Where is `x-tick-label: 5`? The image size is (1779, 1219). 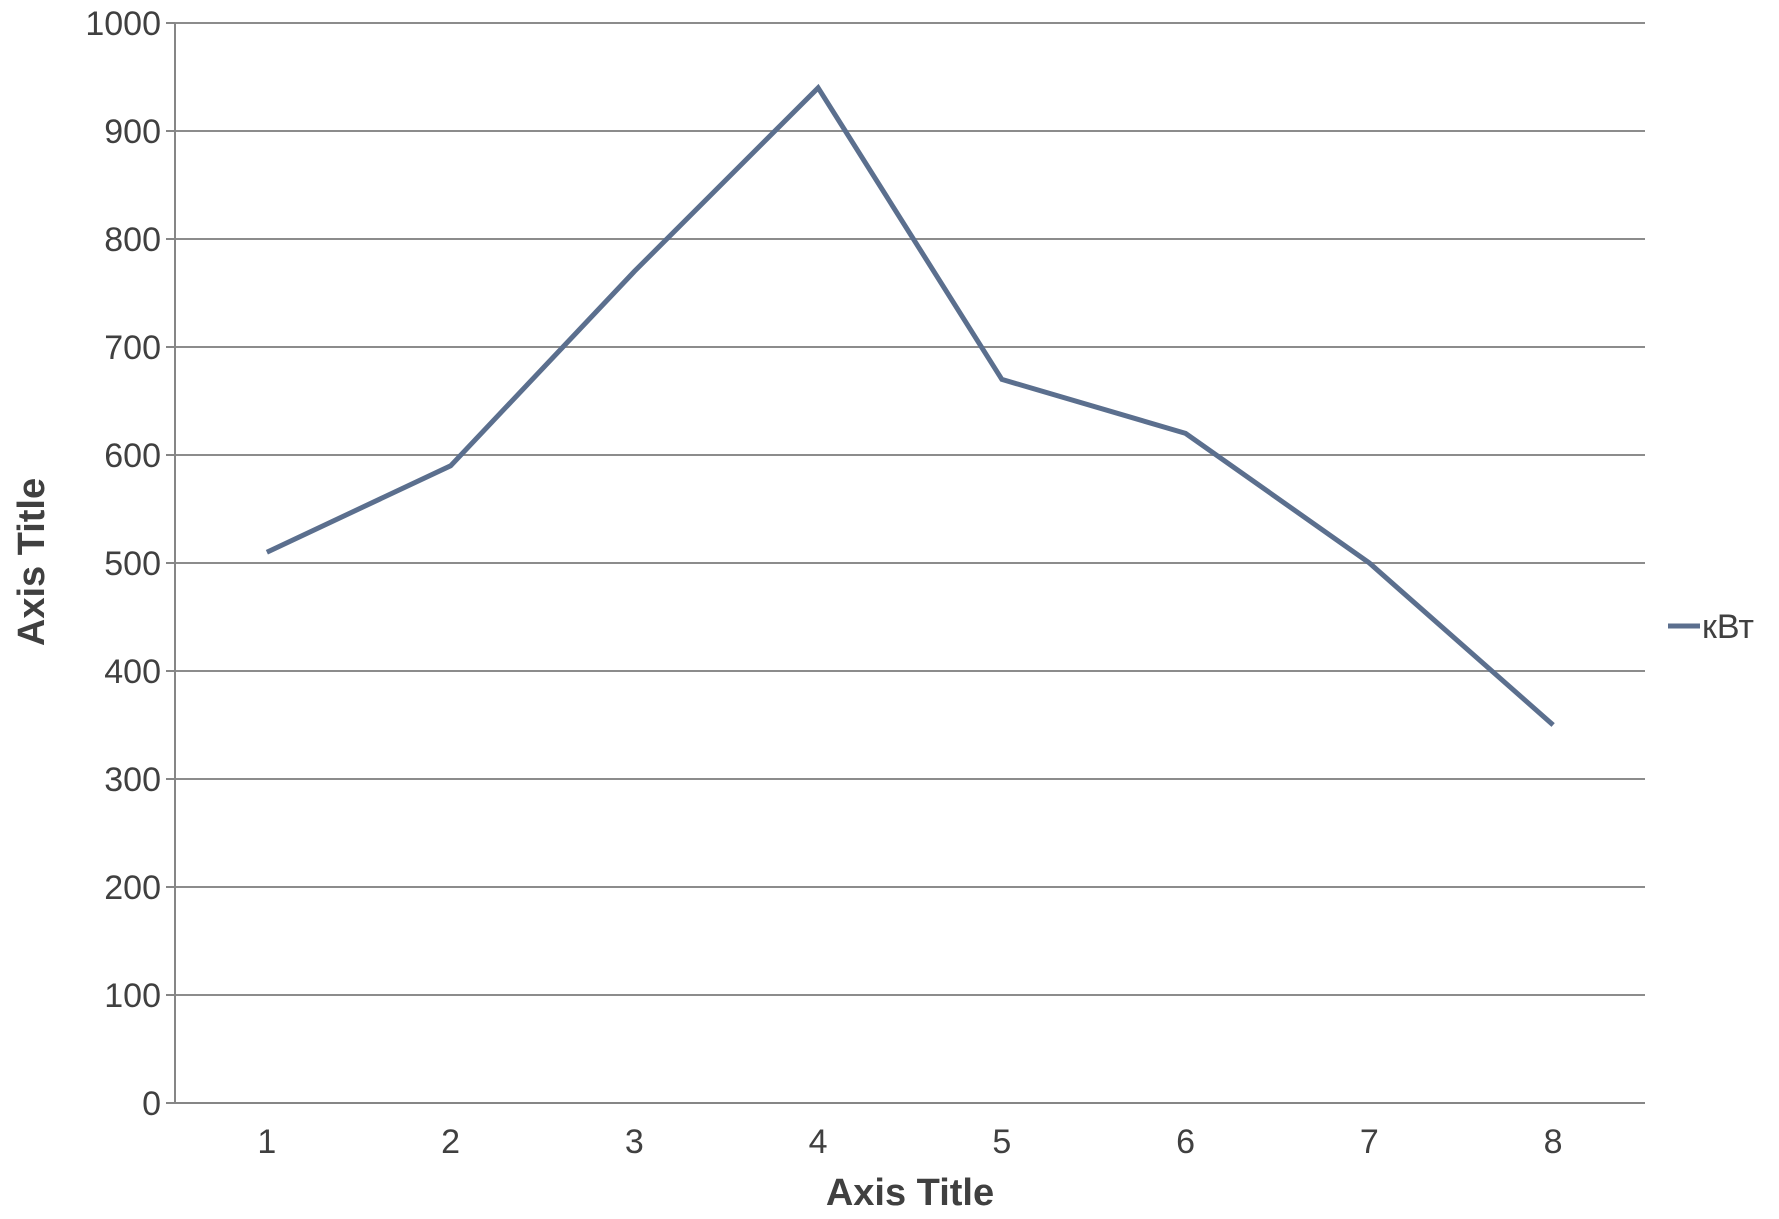 x-tick-label: 5 is located at coordinates (1001, 1142).